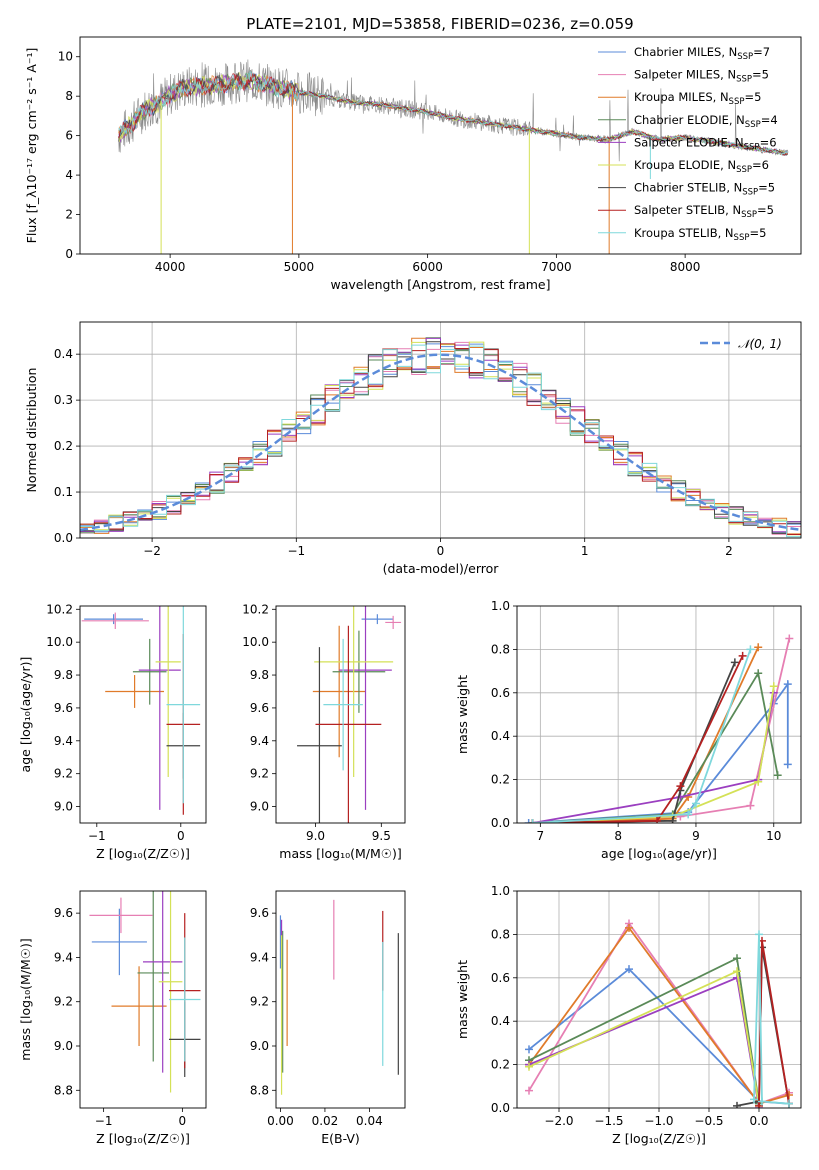 The height and width of the screenshot is (1170, 819). What do you see at coordinates (69, 136) in the screenshot?
I see `y-tick-label: 6` at bounding box center [69, 136].